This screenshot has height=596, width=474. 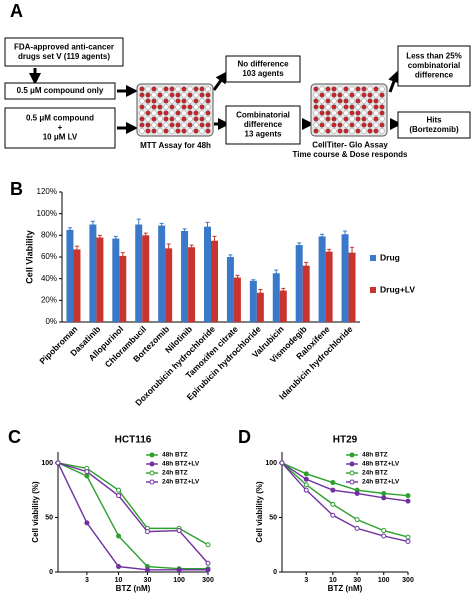 What do you see at coordinates (60, 137) in the screenshot?
I see `node-text: 10 μM LV` at bounding box center [60, 137].